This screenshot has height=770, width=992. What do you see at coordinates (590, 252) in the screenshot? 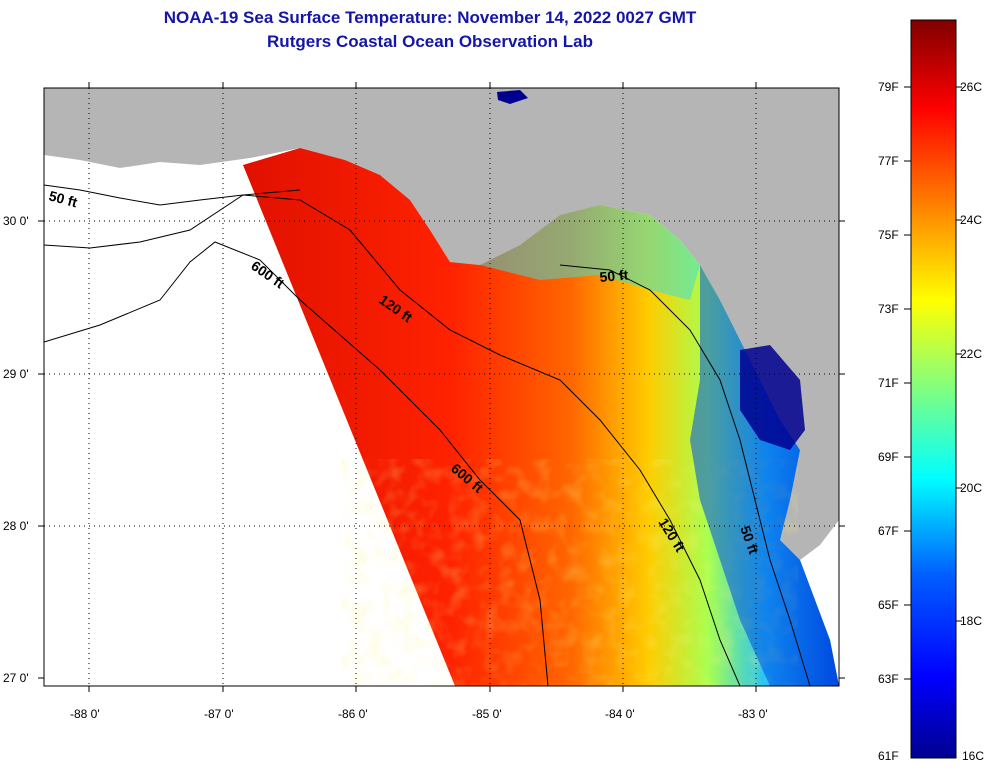
I see `nearshore-cyan` at bounding box center [590, 252].